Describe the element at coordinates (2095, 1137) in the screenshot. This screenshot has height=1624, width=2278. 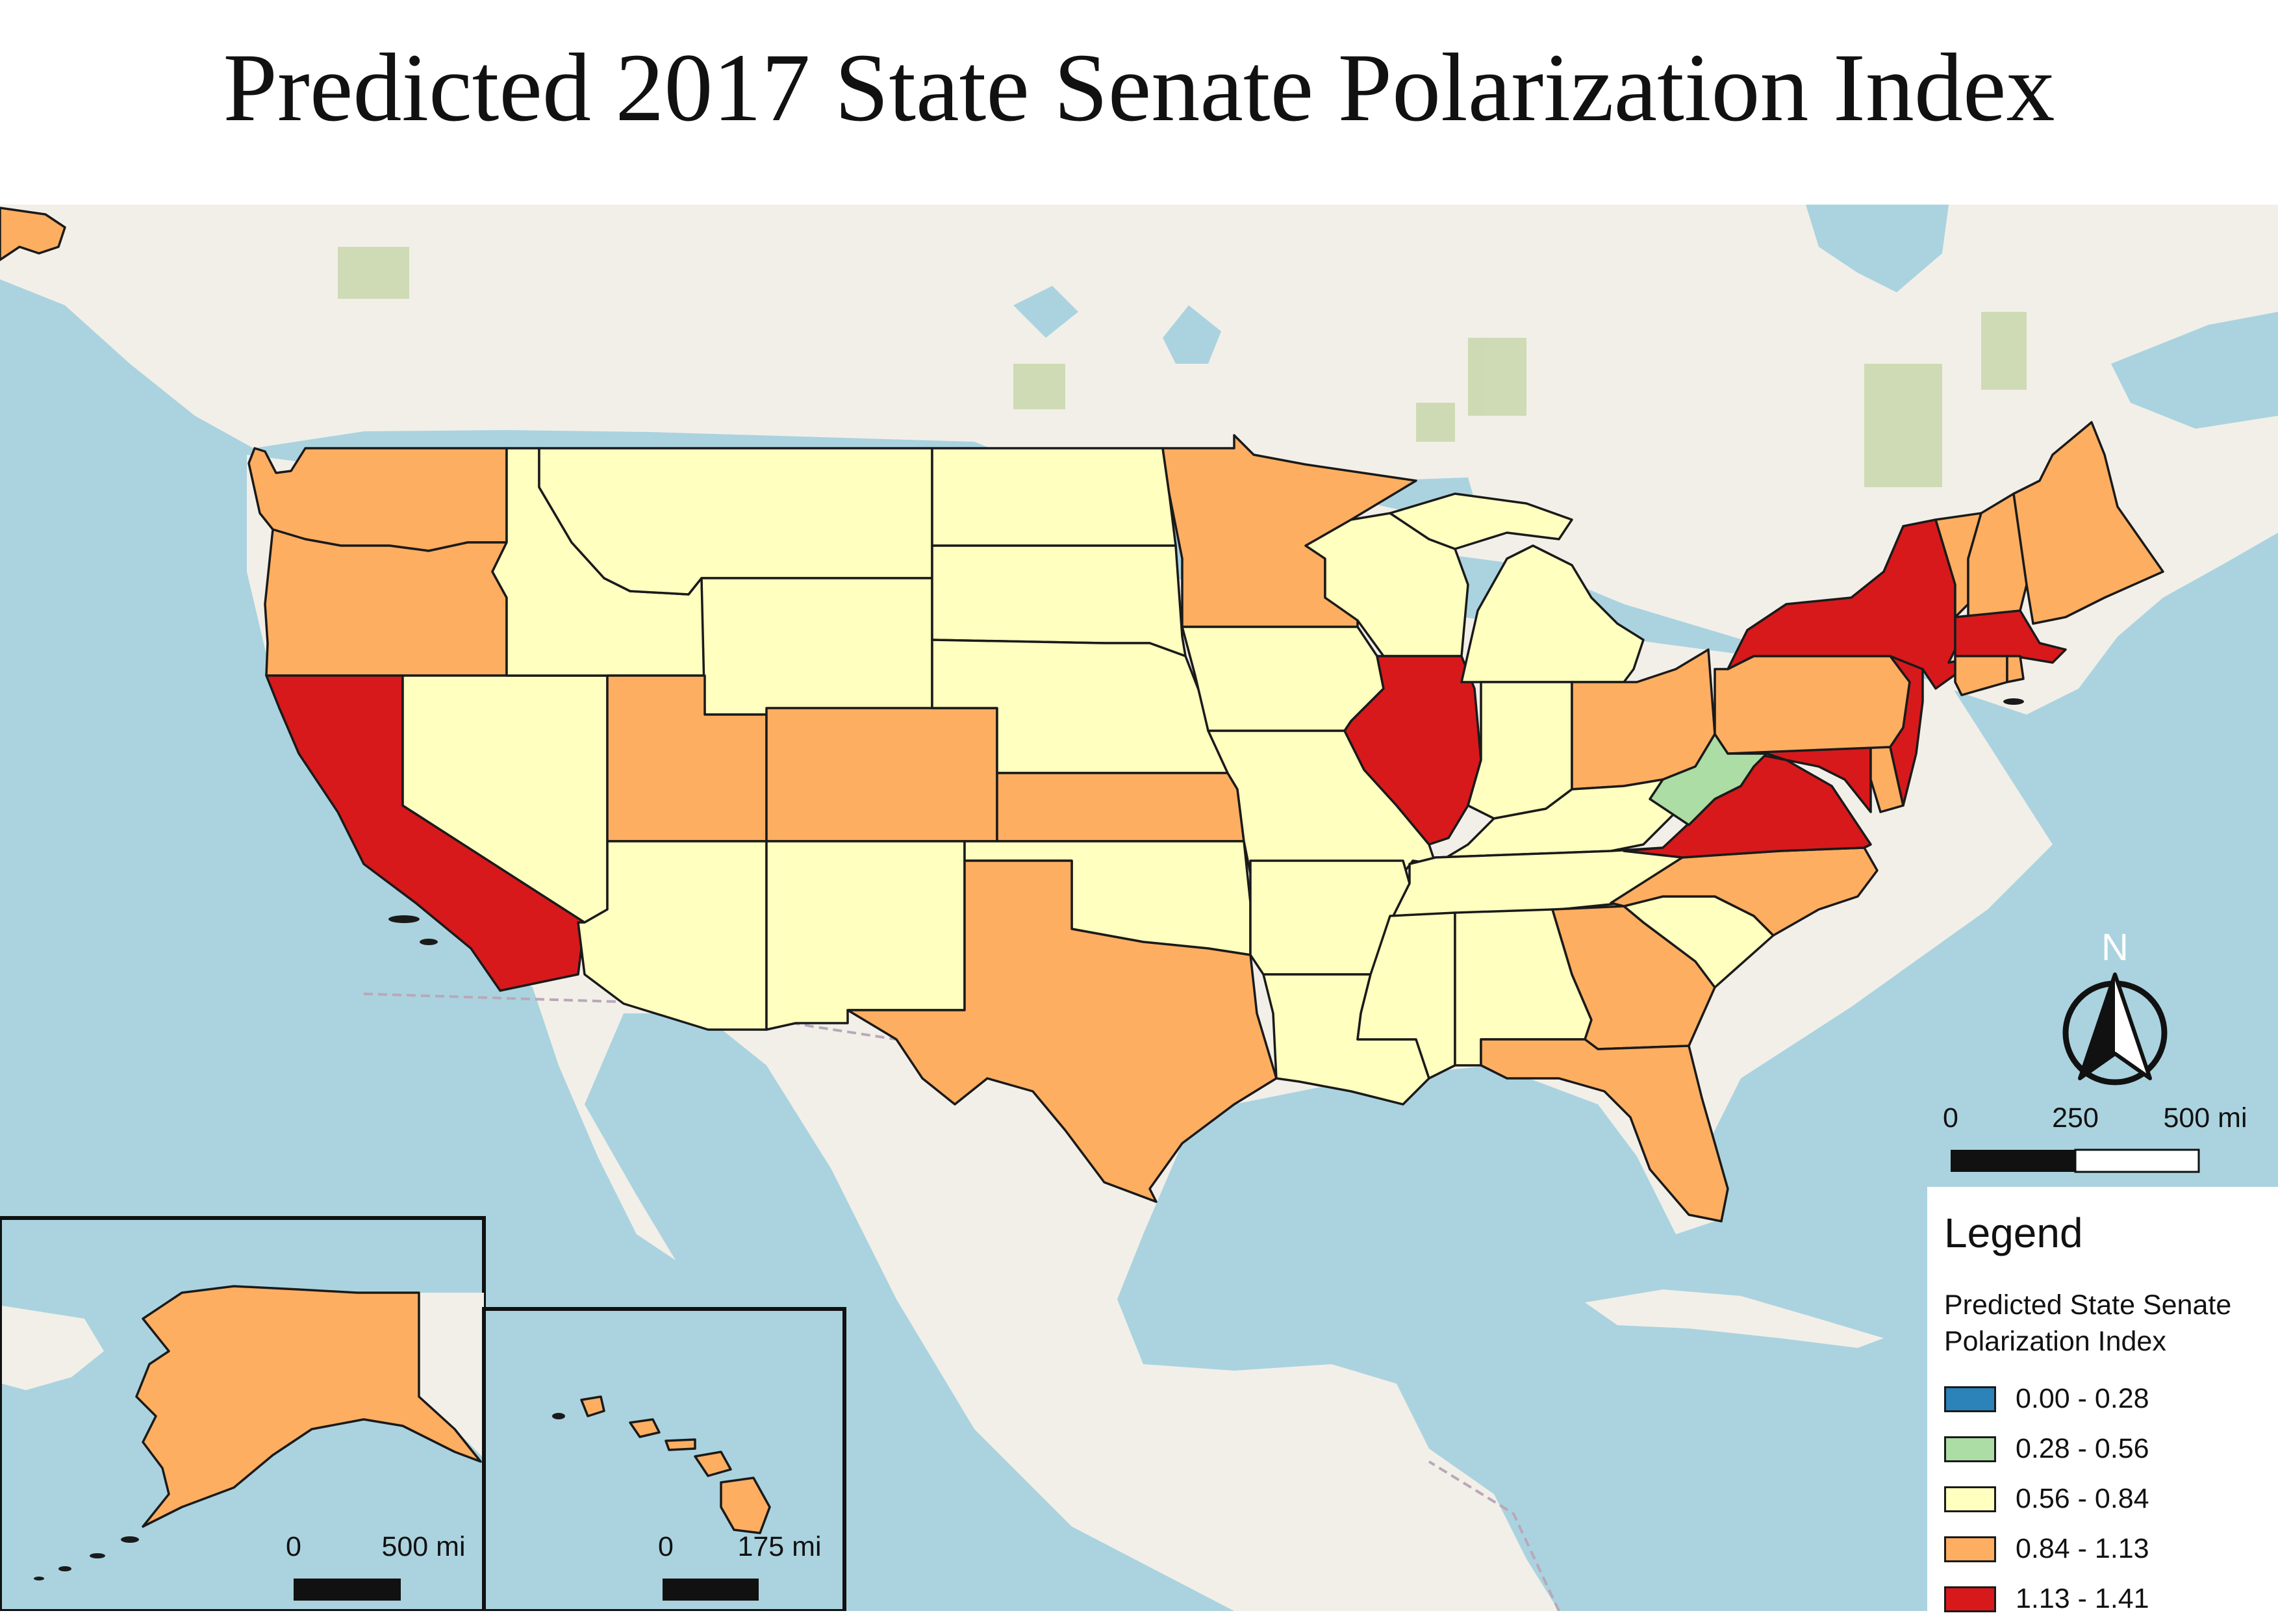
I see `scale-bar-main: 0 250 500 mi` at that location.